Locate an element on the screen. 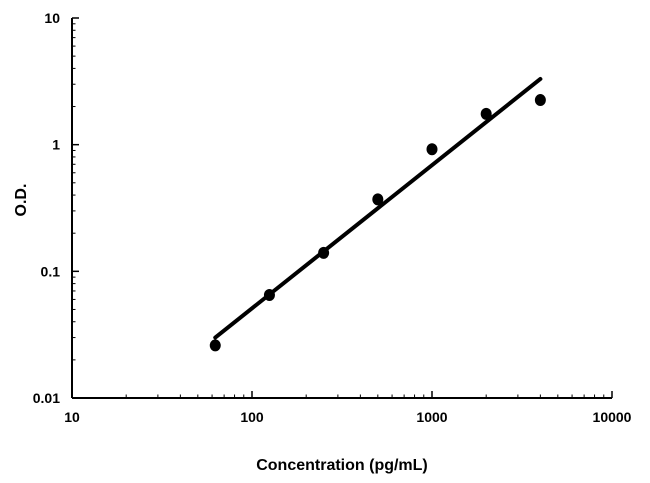  x-tick-label: 1000 is located at coordinates (431, 417).